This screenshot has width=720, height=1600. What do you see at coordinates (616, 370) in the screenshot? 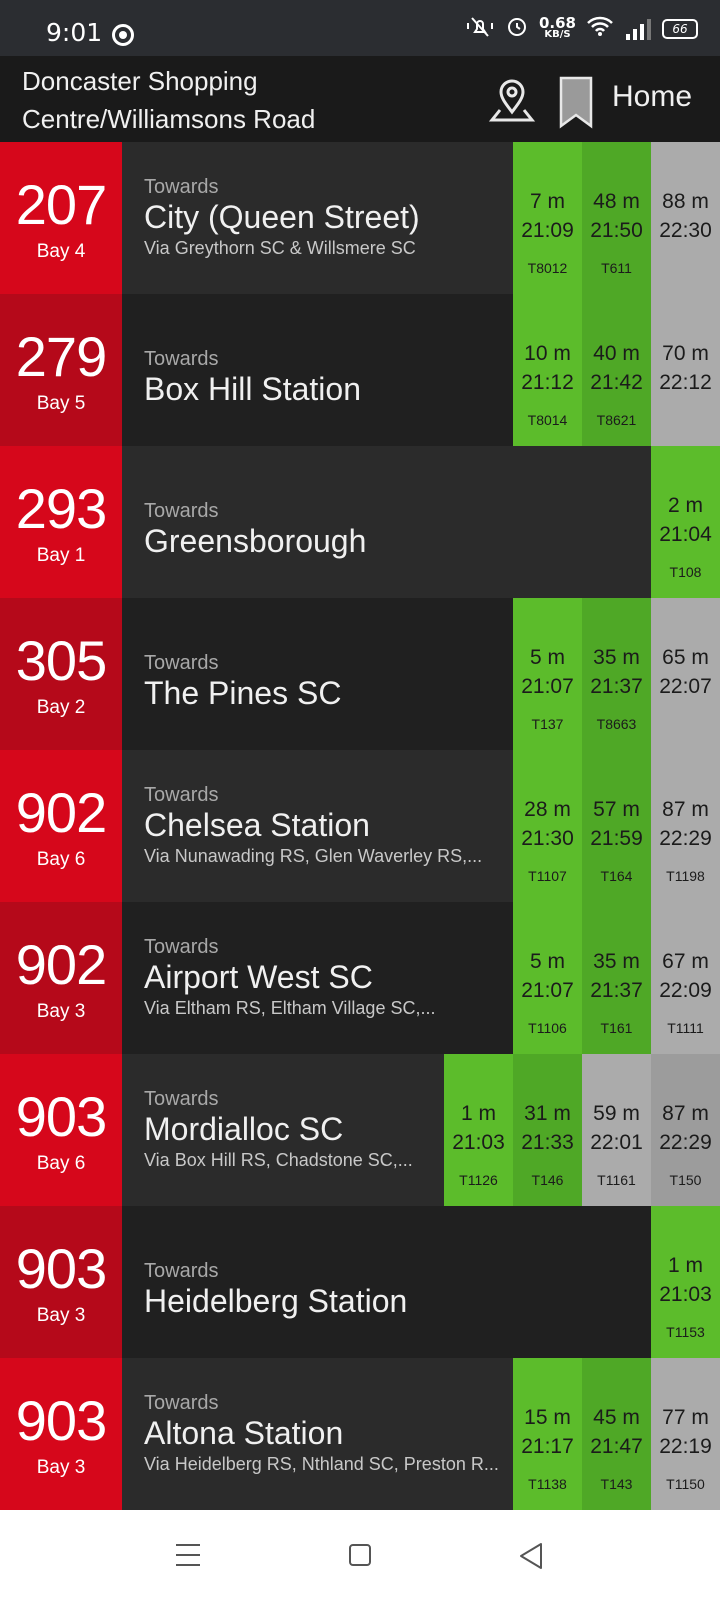
I see `departure-time-cell: 40 m 21:42 T8621` at bounding box center [616, 370].